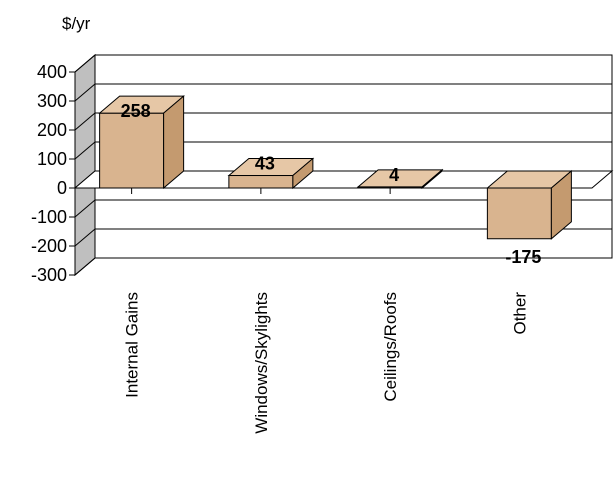 Image resolution: width=615 pixels, height=487 pixels. What do you see at coordinates (519, 313) in the screenshot?
I see `x-category-label: Other` at bounding box center [519, 313].